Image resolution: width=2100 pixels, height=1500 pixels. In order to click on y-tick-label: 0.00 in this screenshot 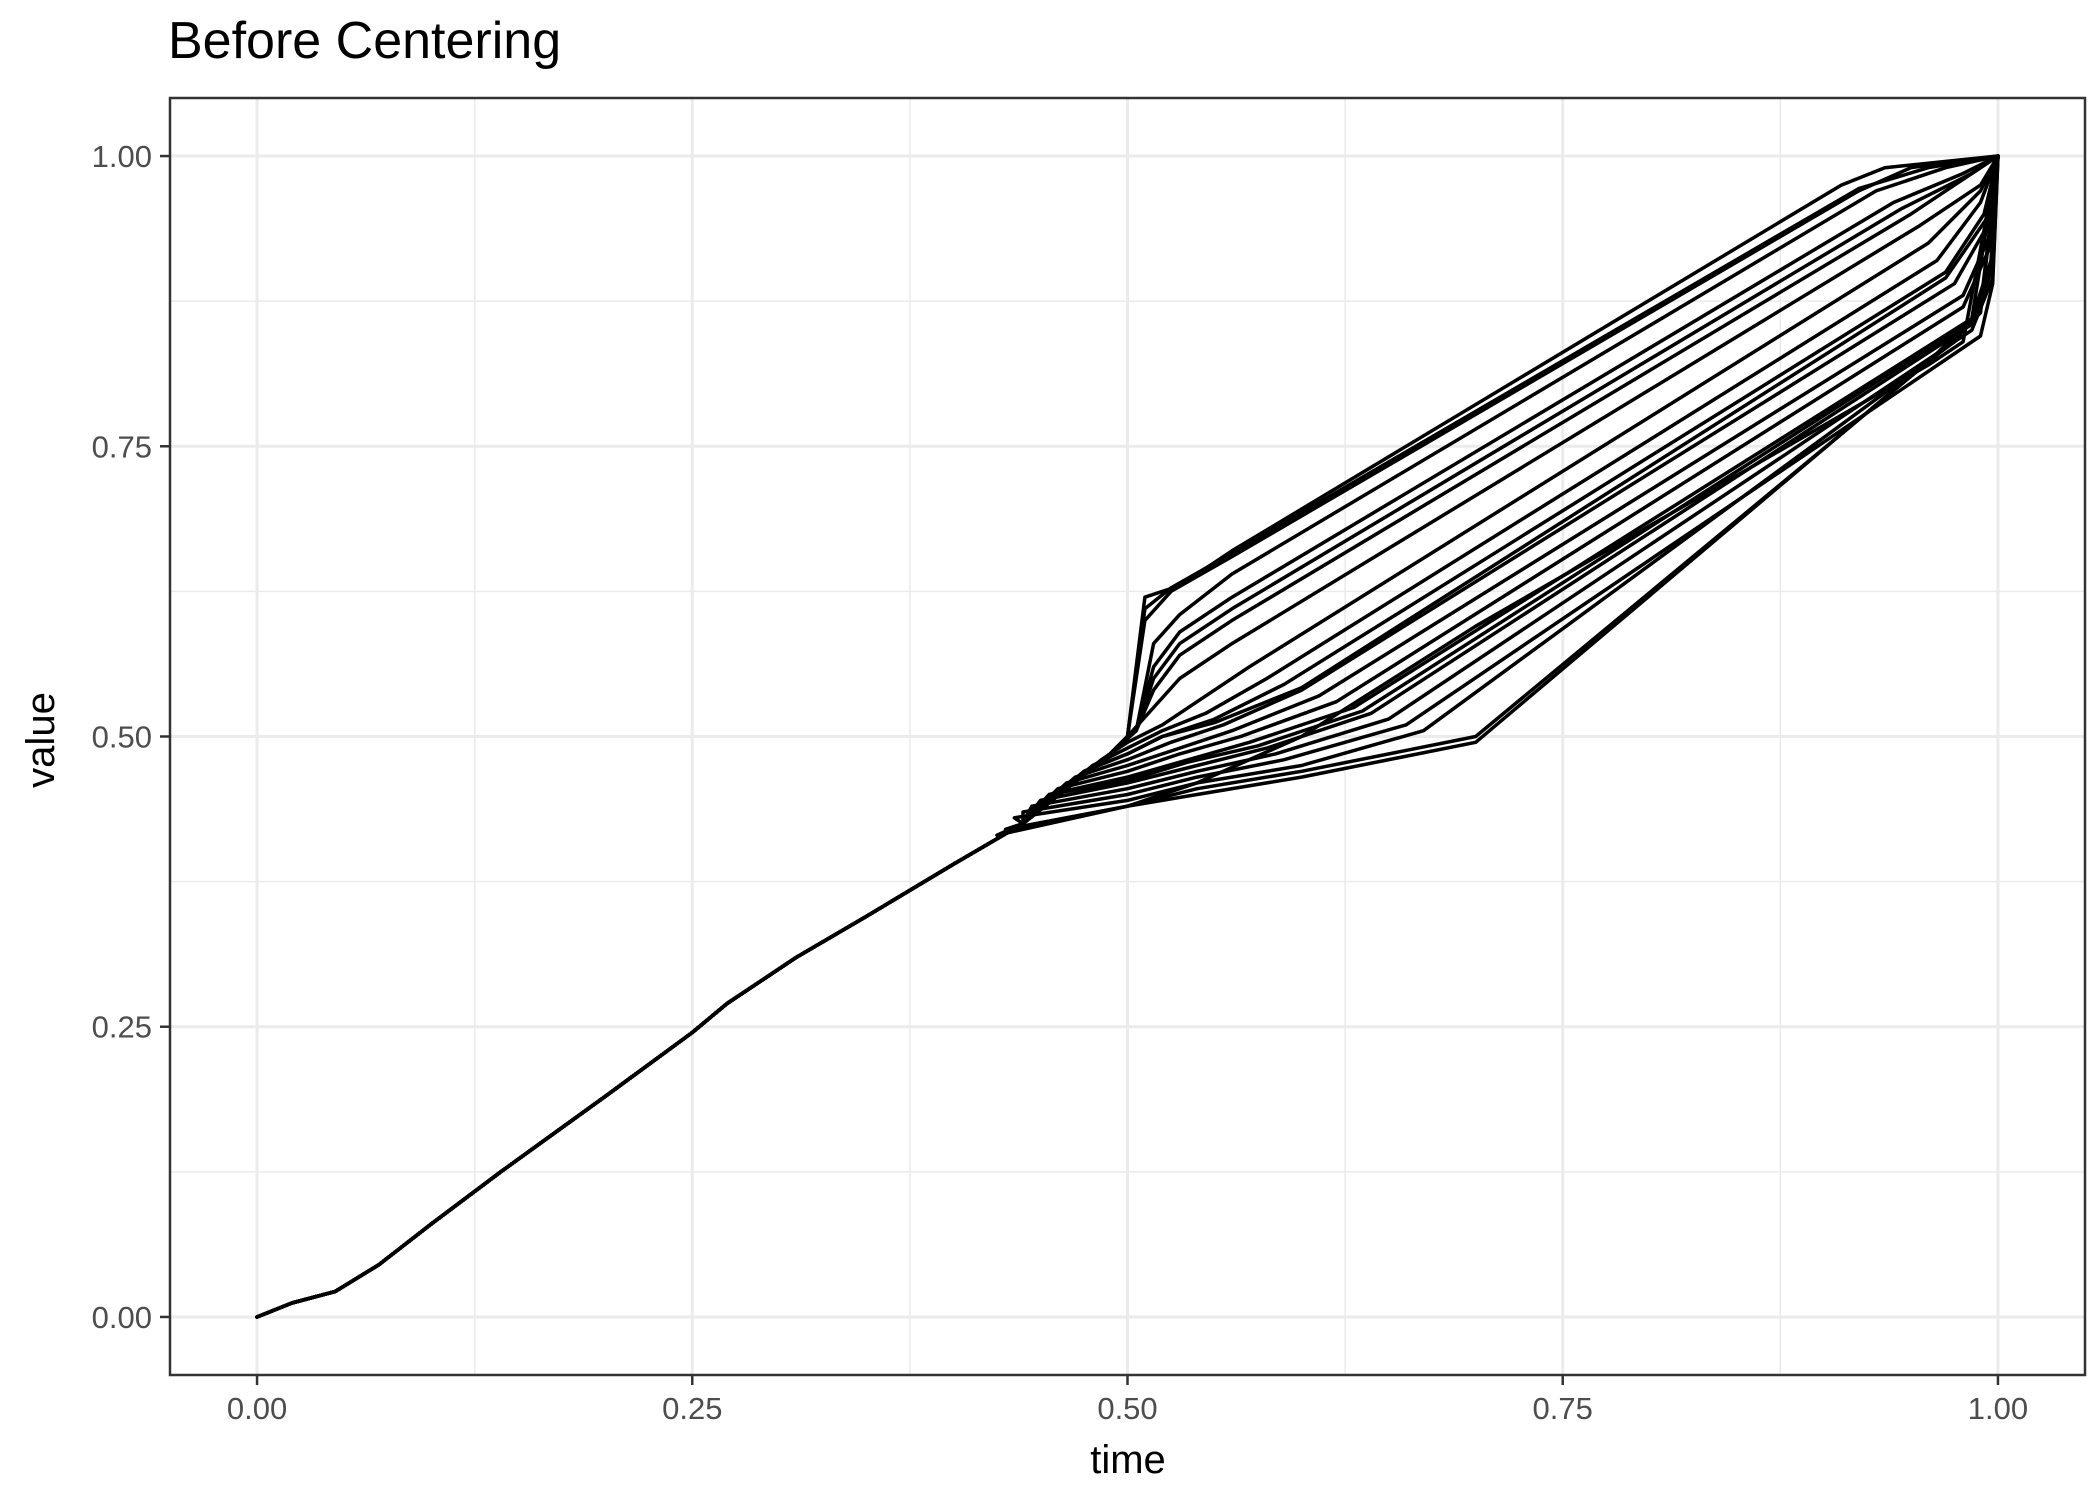, I will do `click(122, 1317)`.